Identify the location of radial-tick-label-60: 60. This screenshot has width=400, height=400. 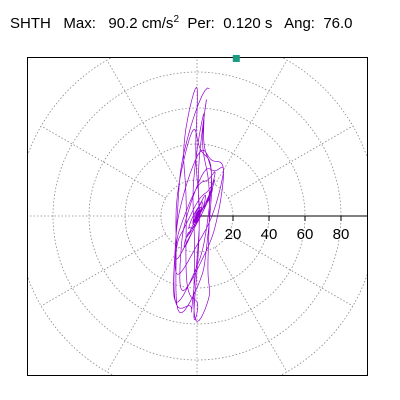
(305, 234).